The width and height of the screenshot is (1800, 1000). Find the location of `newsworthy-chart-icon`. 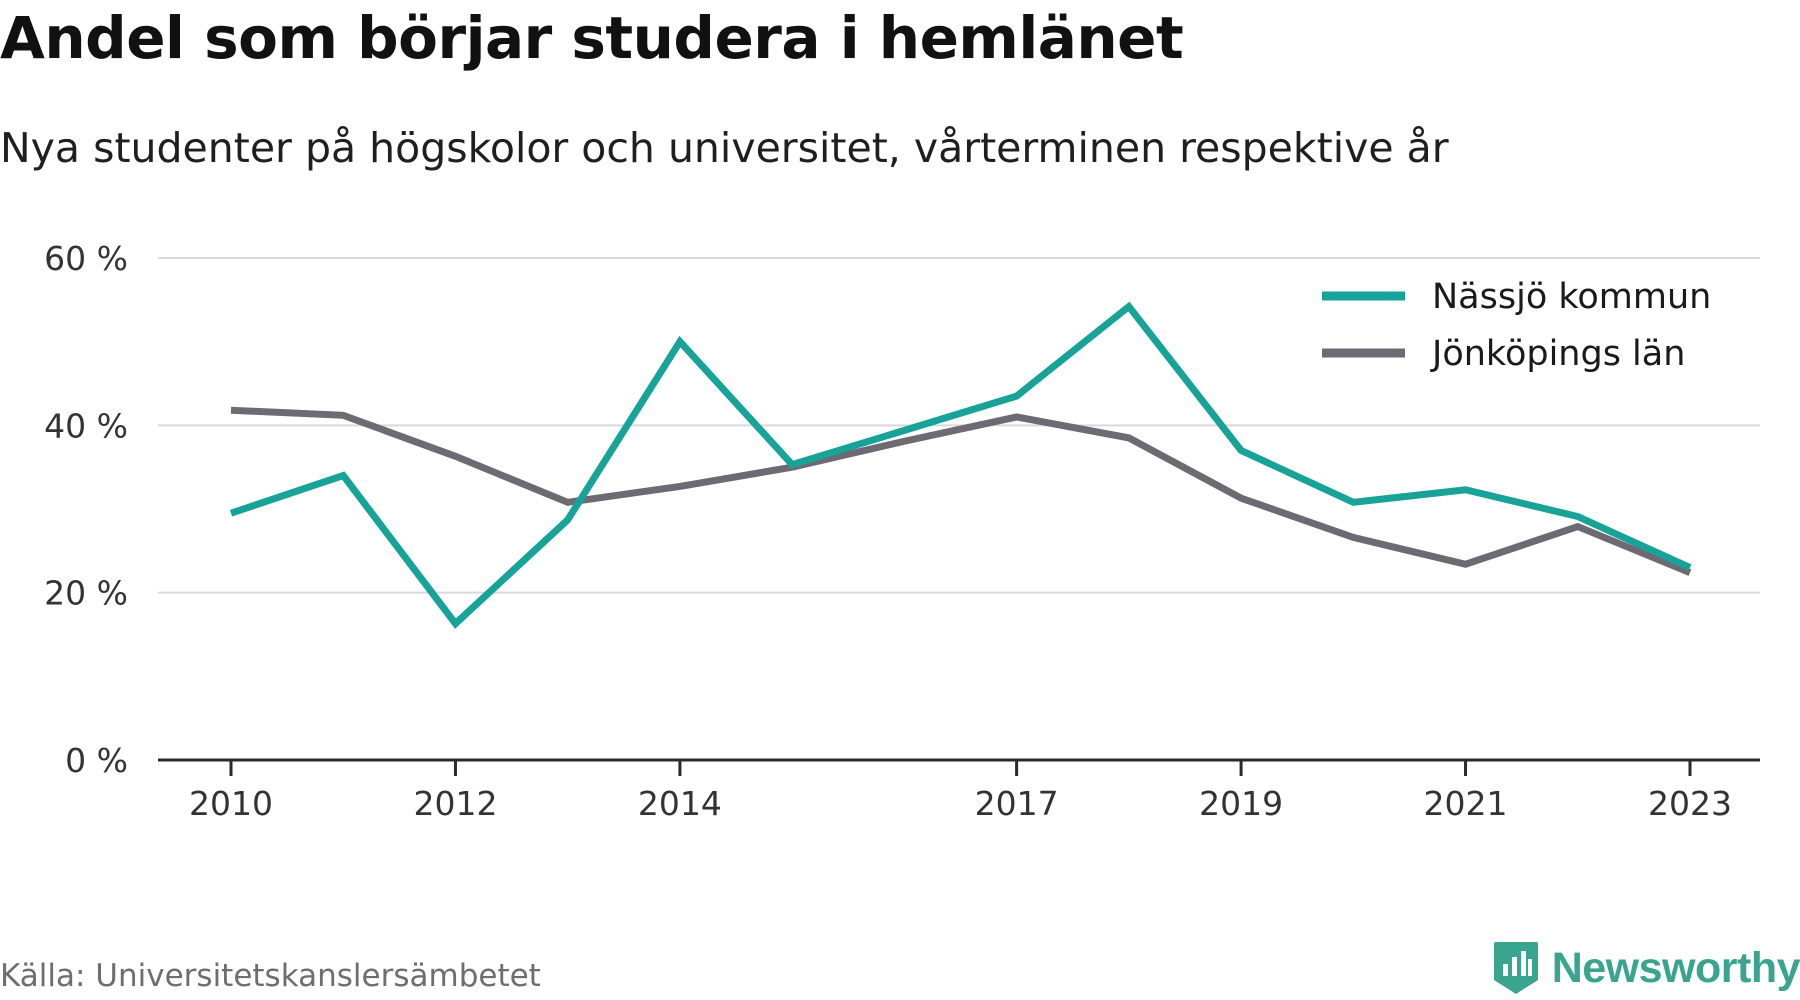

newsworthy-chart-icon is located at coordinates (1515, 968).